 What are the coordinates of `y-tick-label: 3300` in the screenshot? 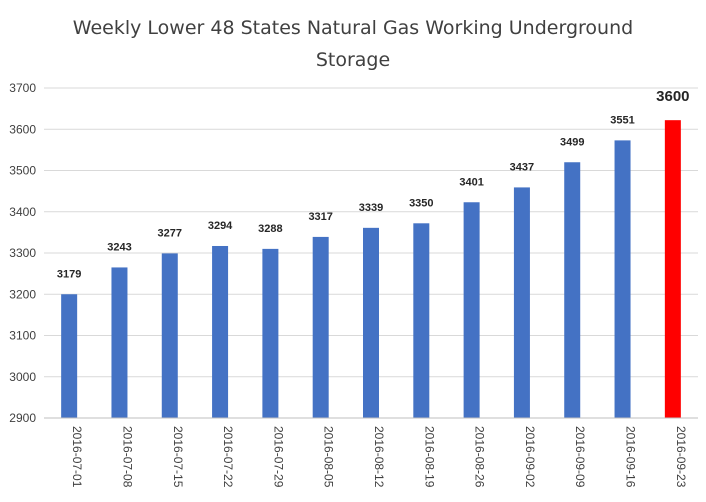 It's located at (22, 253).